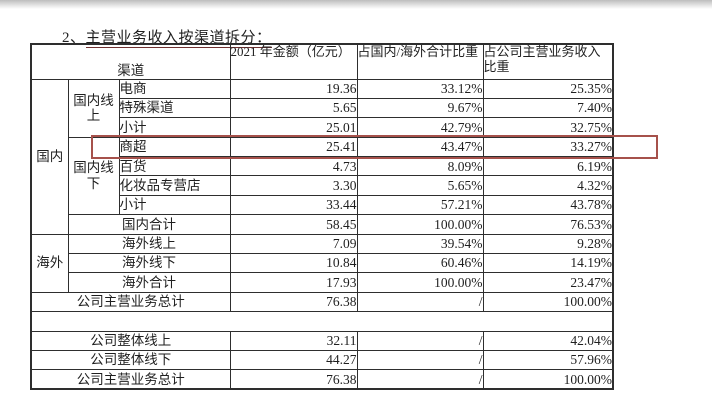 The width and height of the screenshot is (712, 413). I want to click on label-cell: 海外线下, so click(149, 263).